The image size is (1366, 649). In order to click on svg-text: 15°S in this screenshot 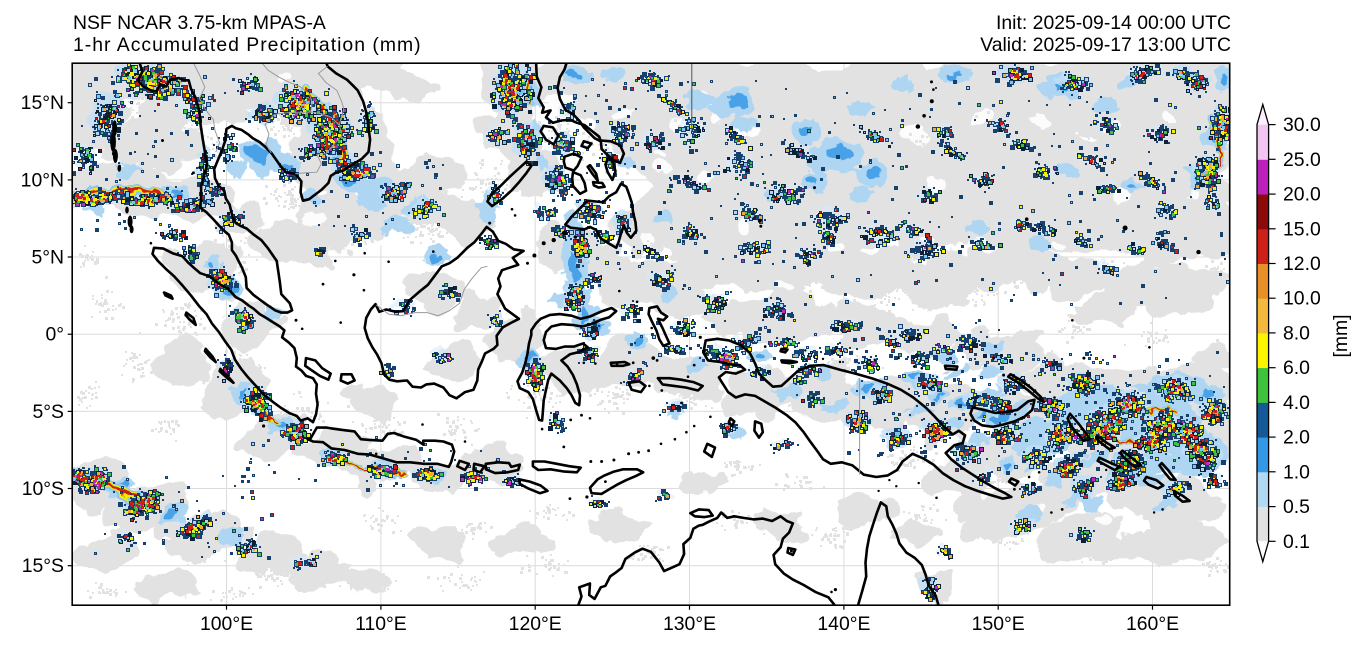, I will do `click(43, 566)`.